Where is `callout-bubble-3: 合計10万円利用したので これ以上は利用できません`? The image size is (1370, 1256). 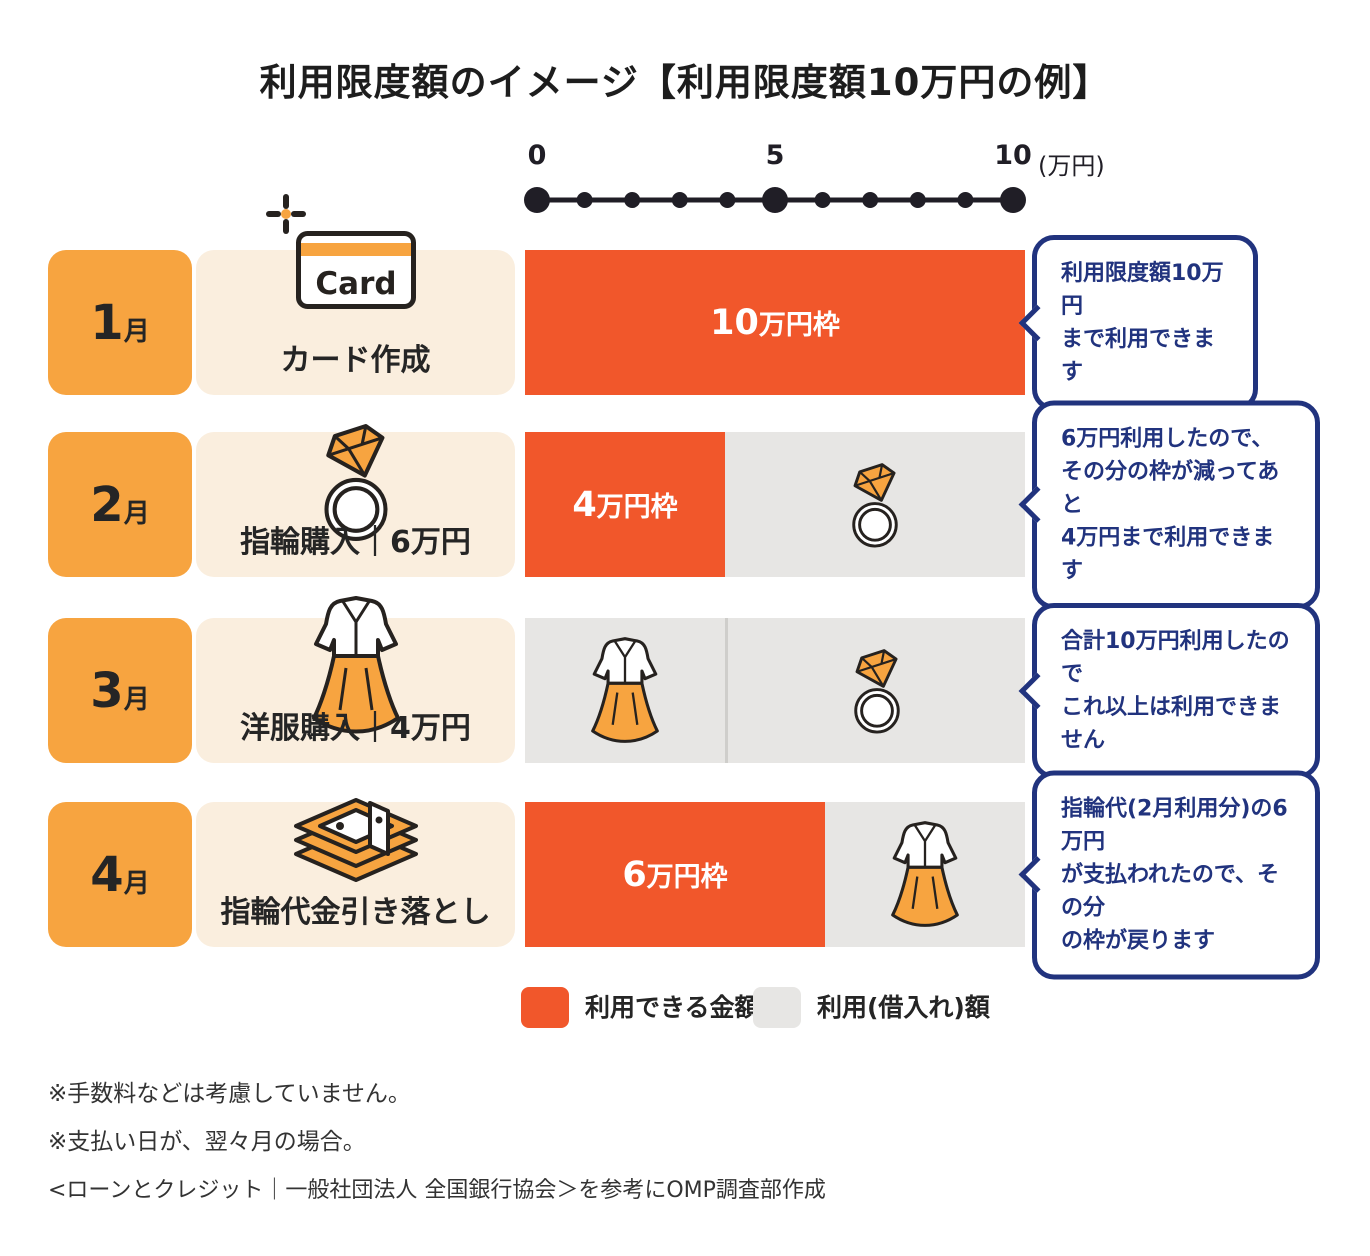 callout-bubble-3: 合計10万円利用したので これ以上は利用できません is located at coordinates (1176, 690).